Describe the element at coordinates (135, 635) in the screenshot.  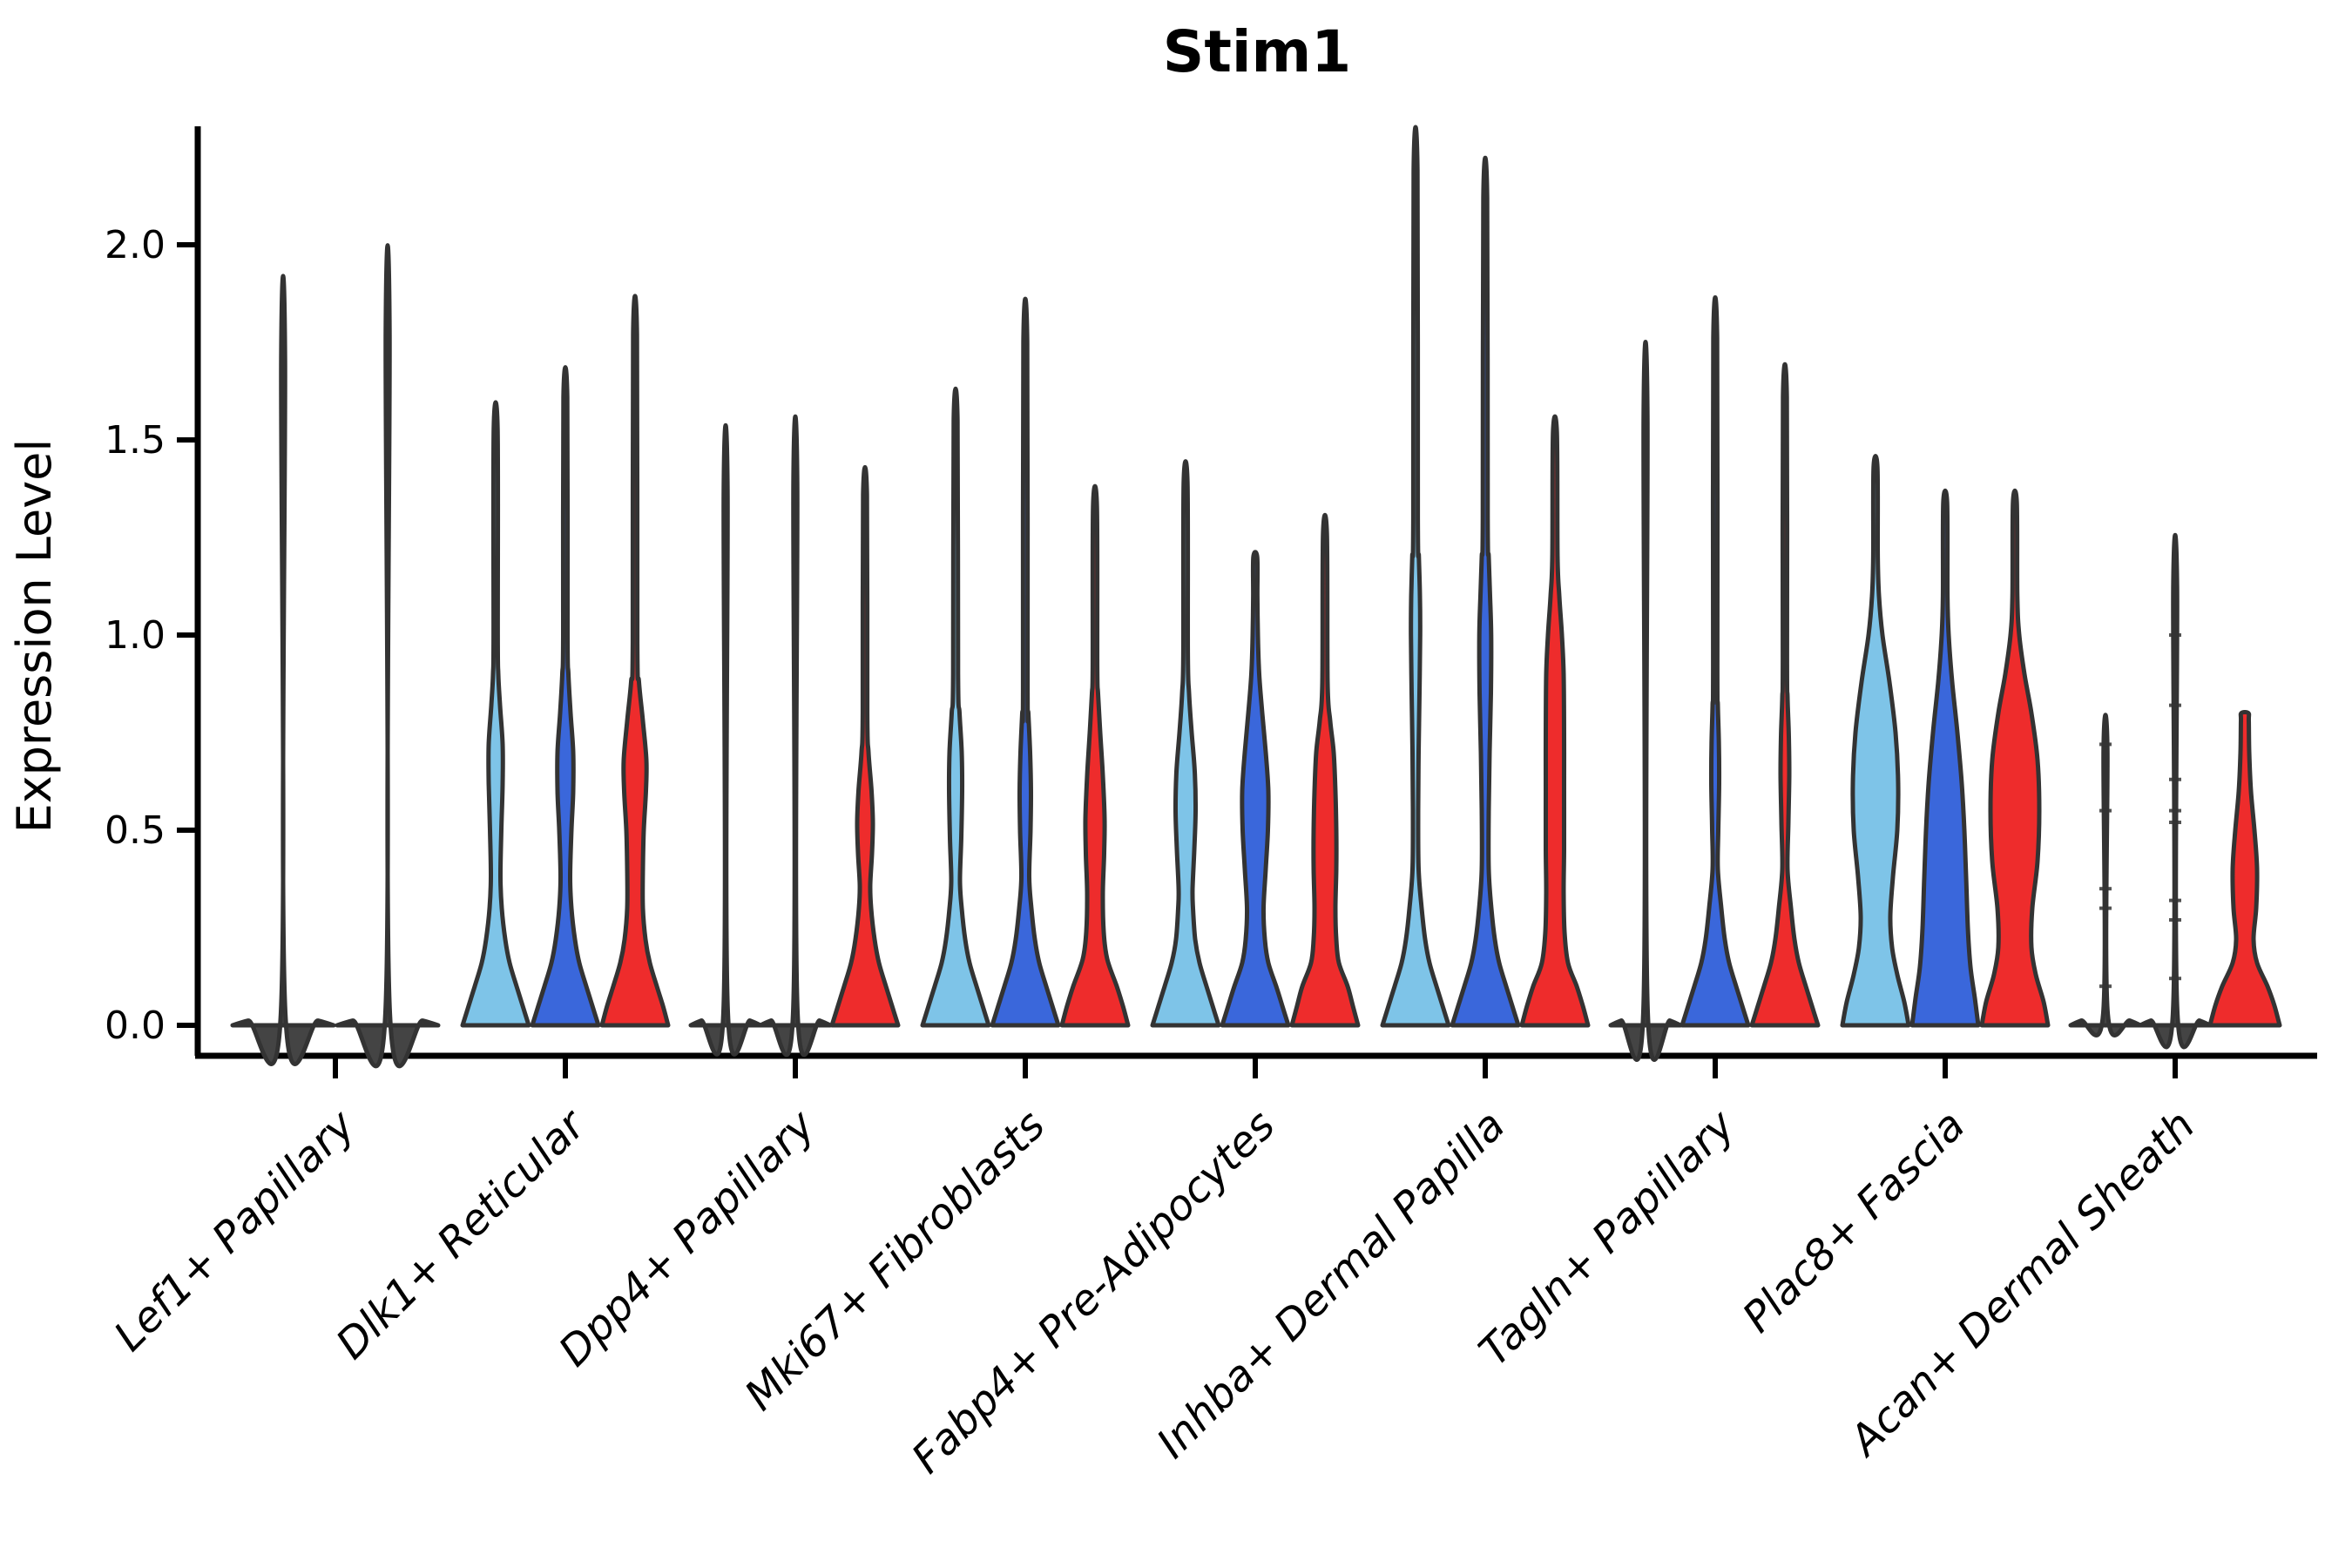
I see `y-tick-label: 1.0` at that location.